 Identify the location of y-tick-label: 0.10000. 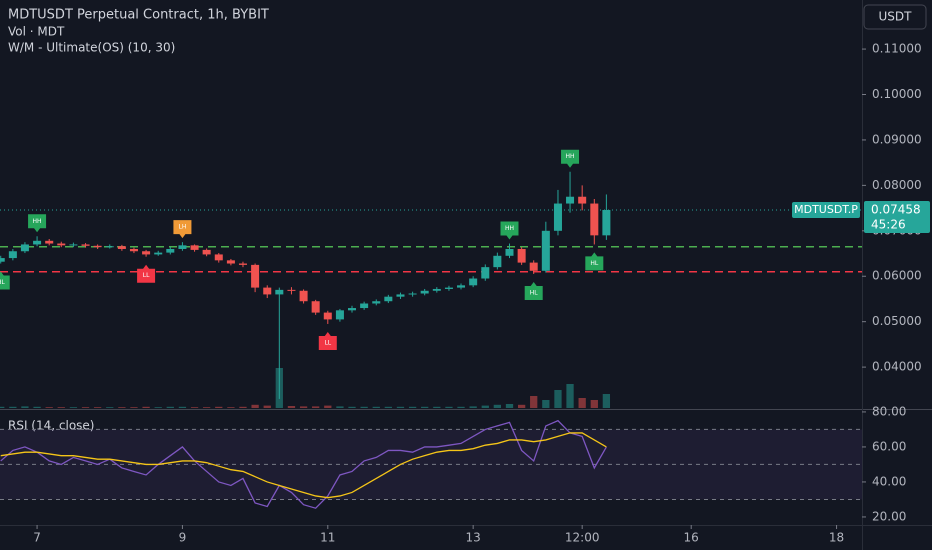
(897, 94).